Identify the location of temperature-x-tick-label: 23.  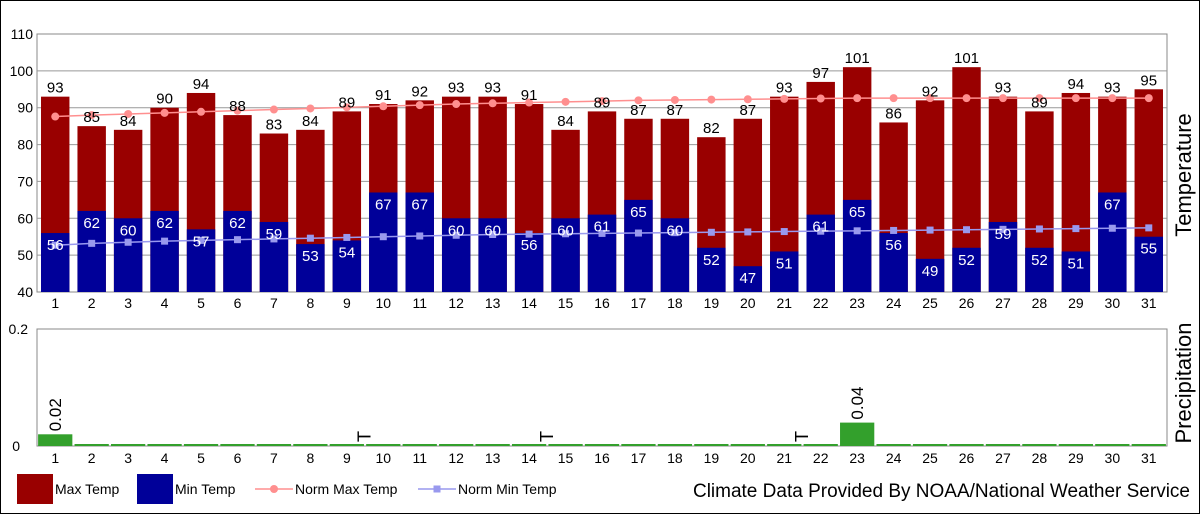
(857, 303).